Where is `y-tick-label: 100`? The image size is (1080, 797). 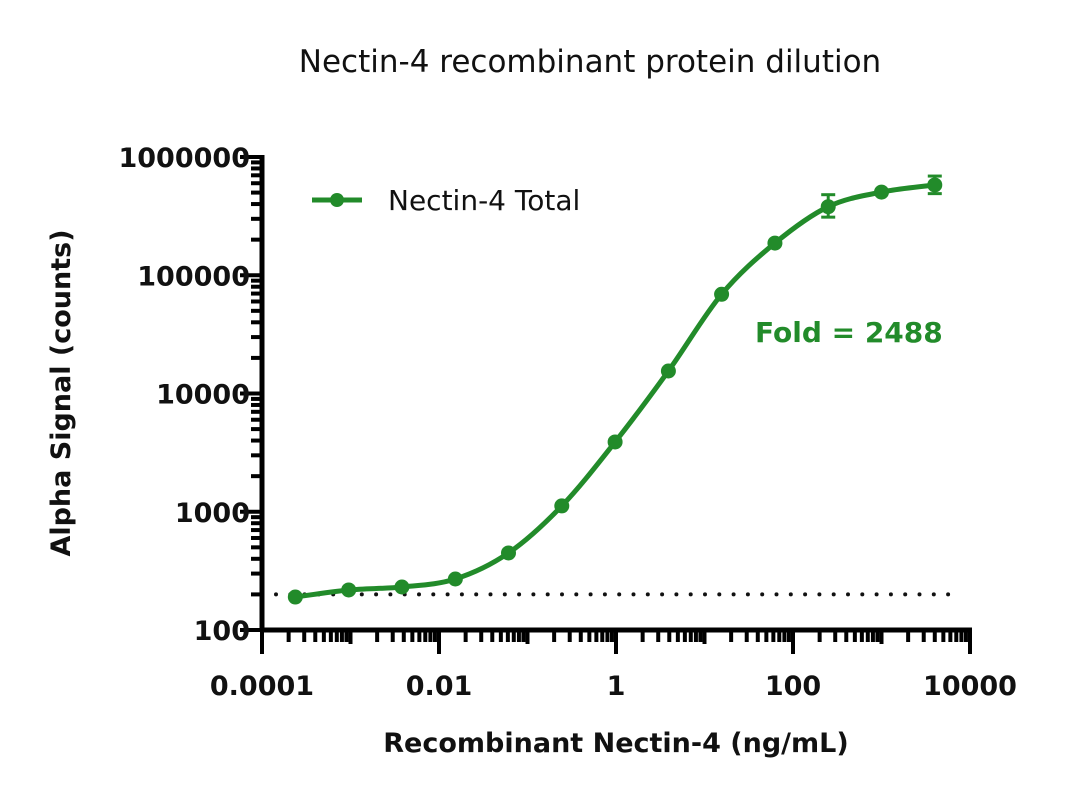 y-tick-label: 100 is located at coordinates (222, 631).